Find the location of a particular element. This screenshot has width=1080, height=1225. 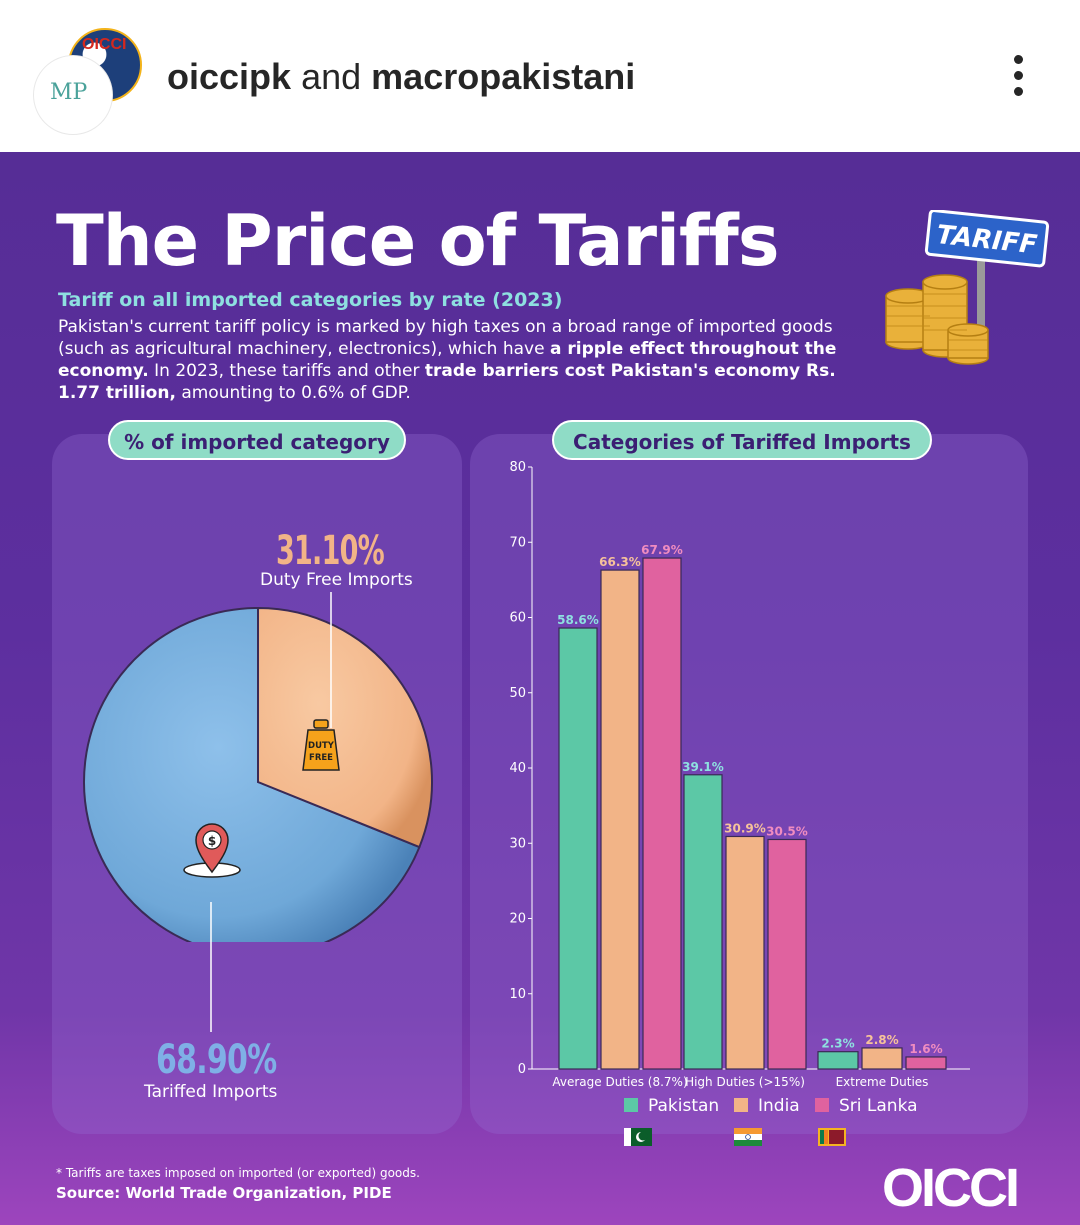

legend-india-label: India is located at coordinates (779, 1106).